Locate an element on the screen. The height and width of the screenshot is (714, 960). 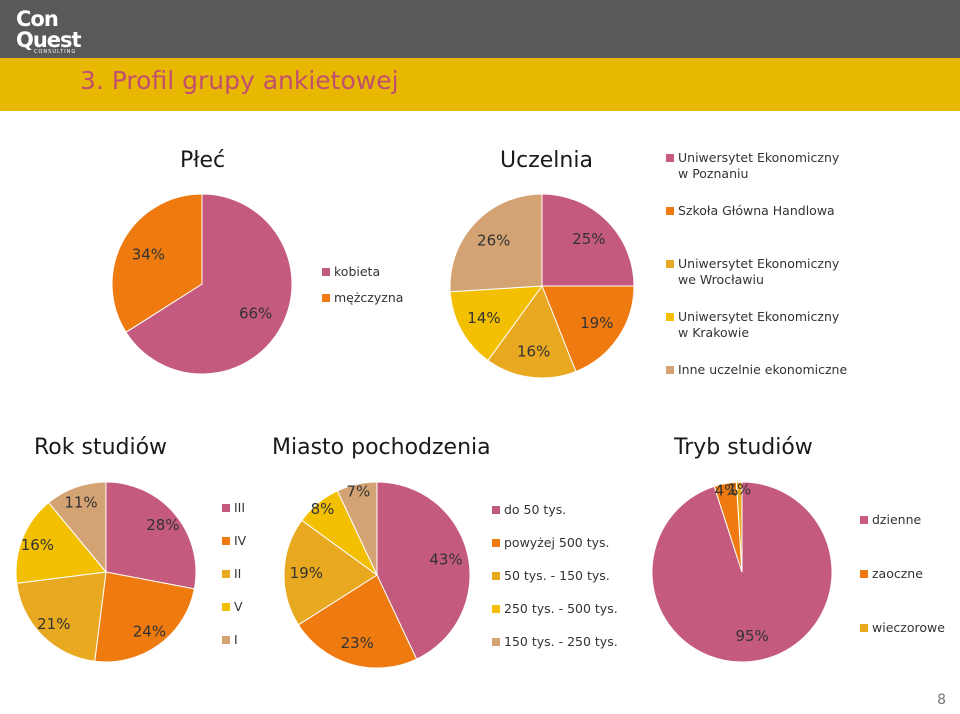
slice-rok-iv is located at coordinates (144, 617).